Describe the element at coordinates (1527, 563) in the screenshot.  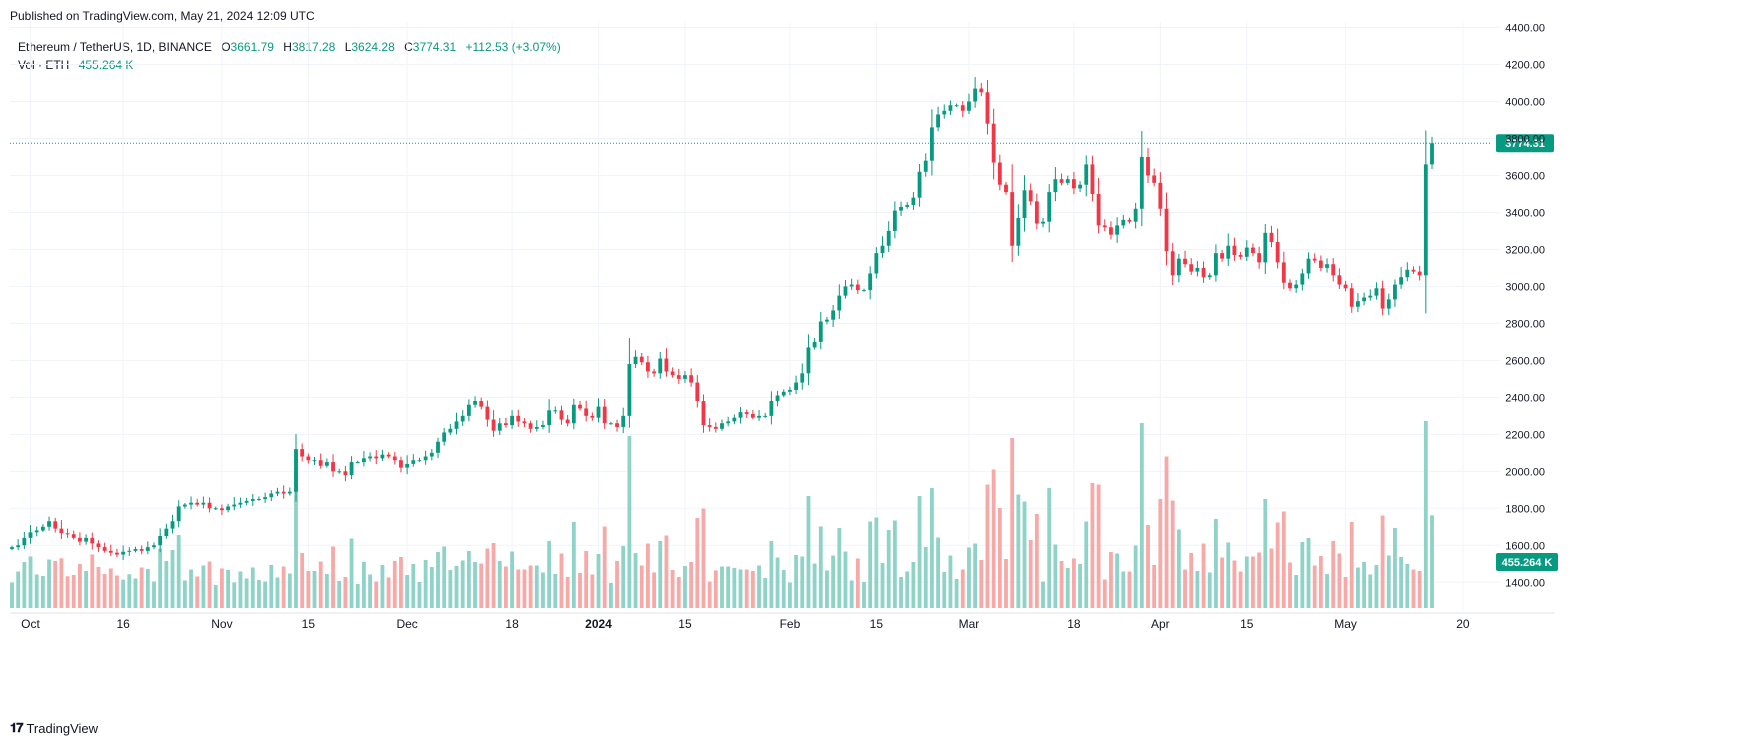
I see `volume-badge-label: 455.264 K` at that location.